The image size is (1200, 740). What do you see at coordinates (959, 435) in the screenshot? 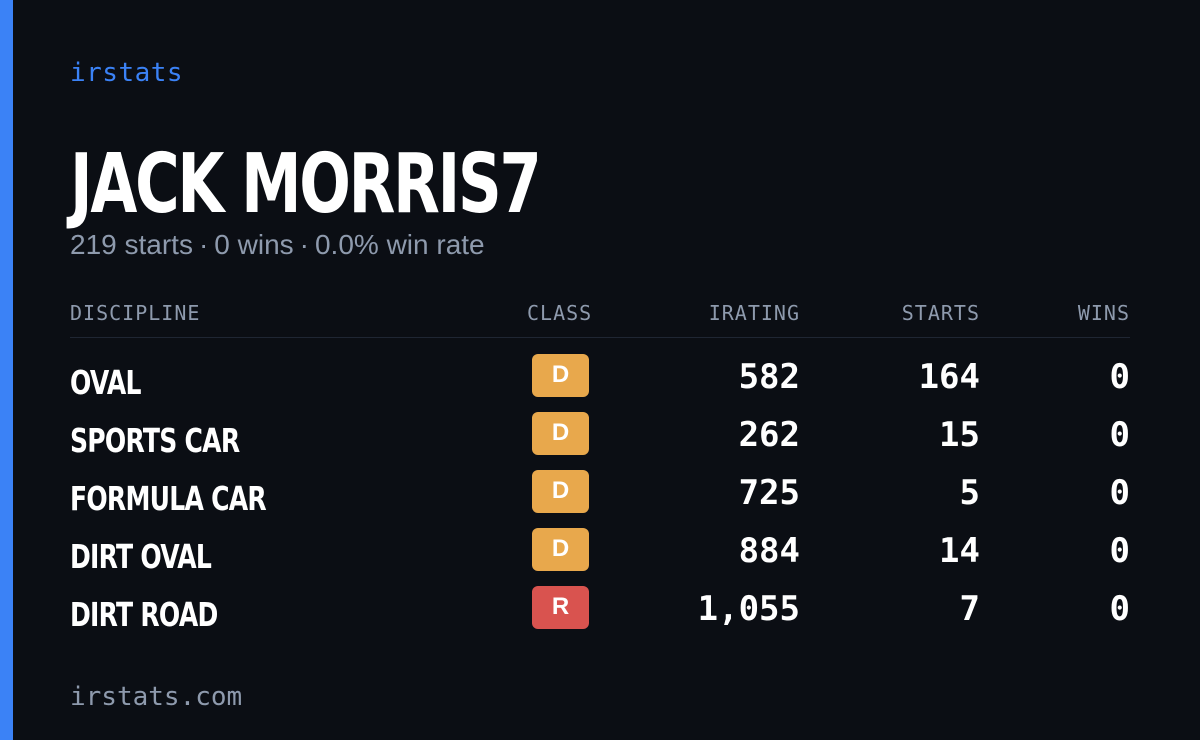
I see `starts-value: 15` at bounding box center [959, 435].